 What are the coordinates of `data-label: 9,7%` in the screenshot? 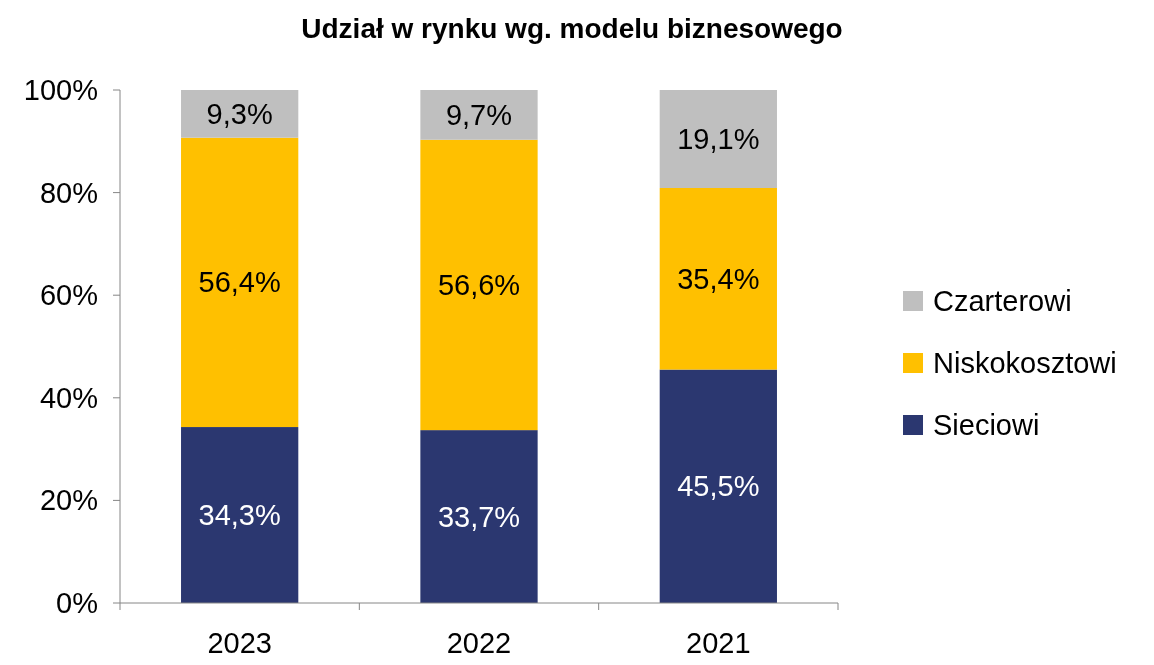 It's located at (479, 114).